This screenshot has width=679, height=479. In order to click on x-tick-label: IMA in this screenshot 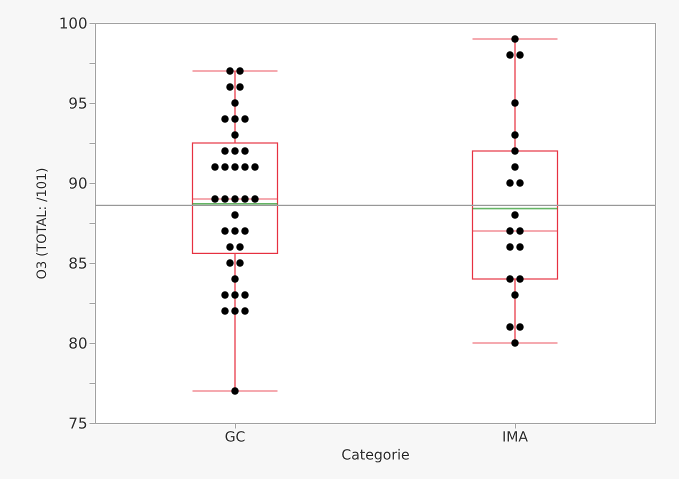, I will do `click(515, 438)`.